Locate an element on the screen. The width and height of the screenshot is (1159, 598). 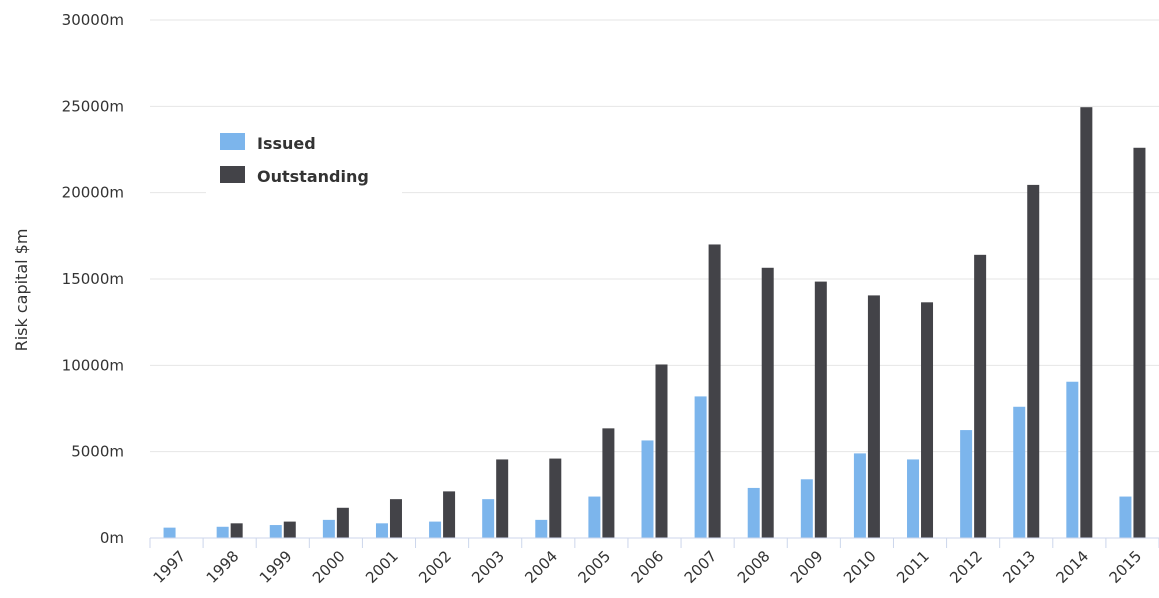
bar-issued-2007 is located at coordinates (700, 467).